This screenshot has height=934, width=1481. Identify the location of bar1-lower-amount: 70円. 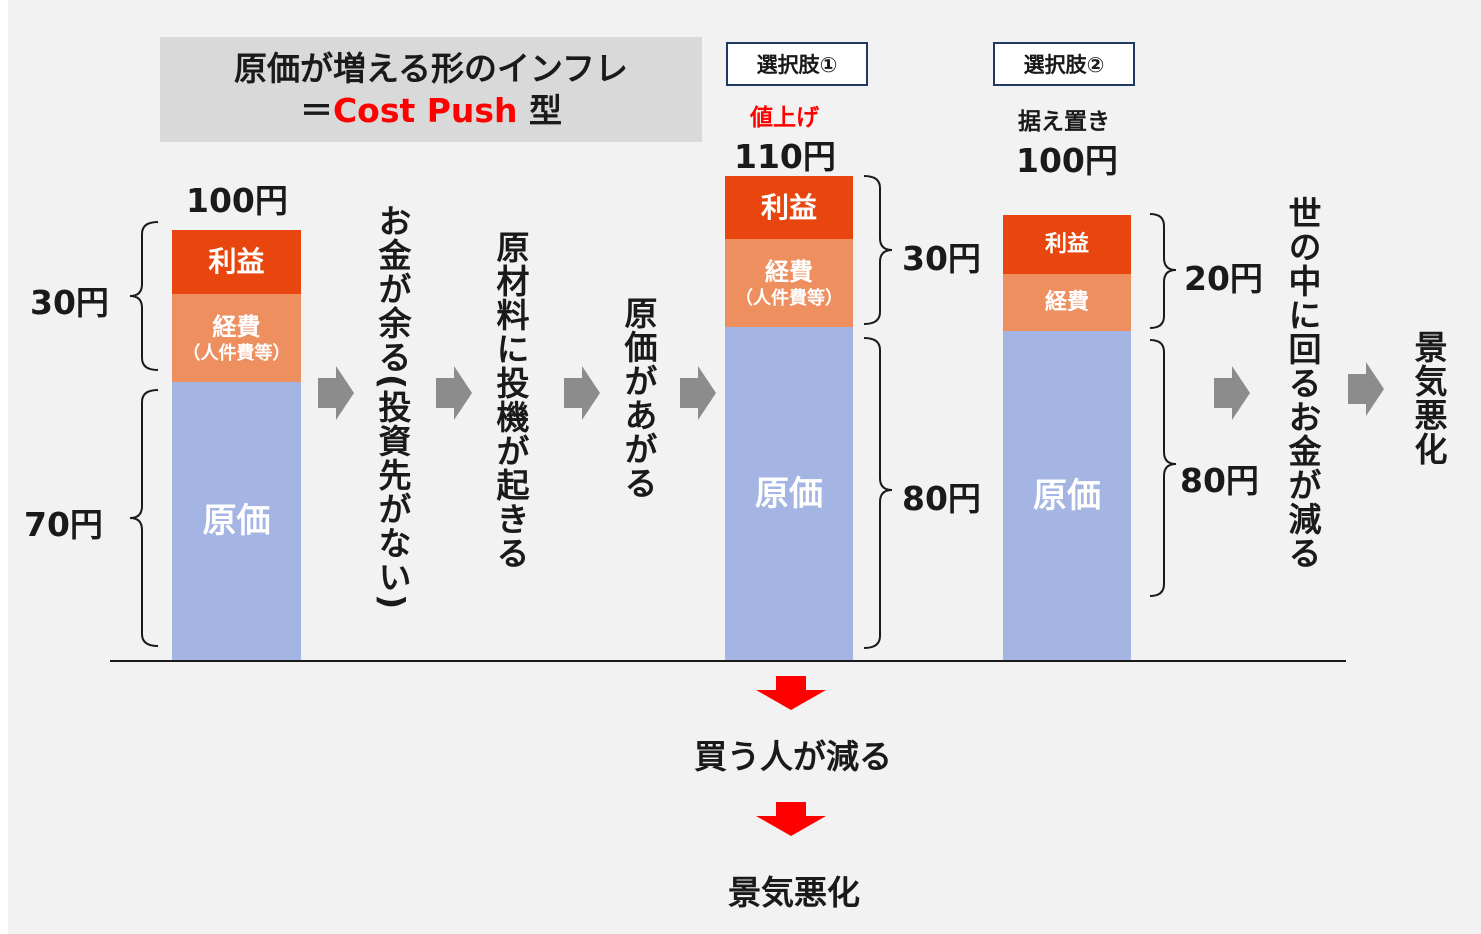
(63, 524).